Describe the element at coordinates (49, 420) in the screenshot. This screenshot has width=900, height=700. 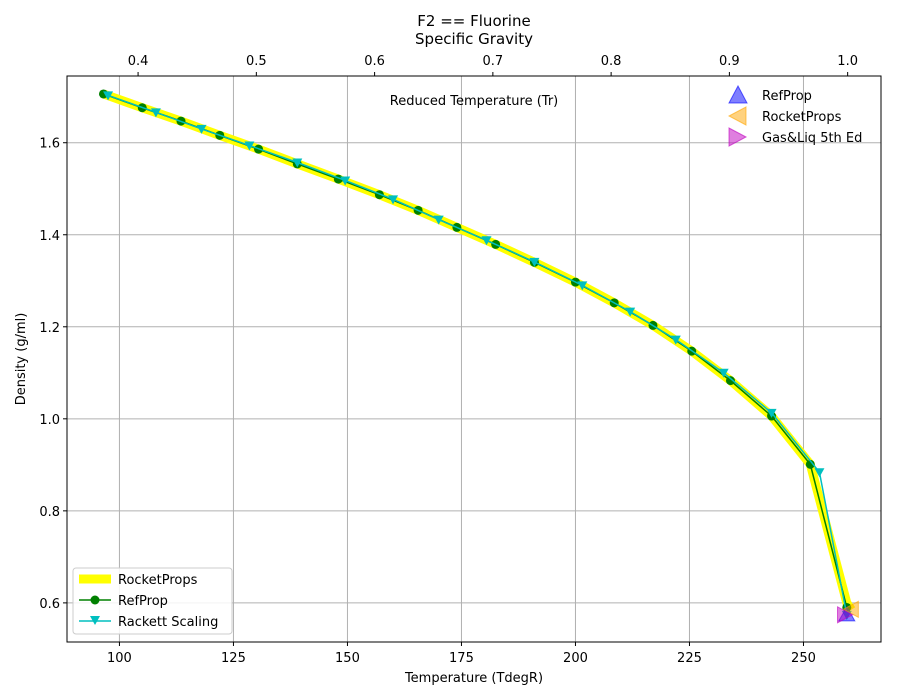
I see `y-tick-label: 1.0` at that location.